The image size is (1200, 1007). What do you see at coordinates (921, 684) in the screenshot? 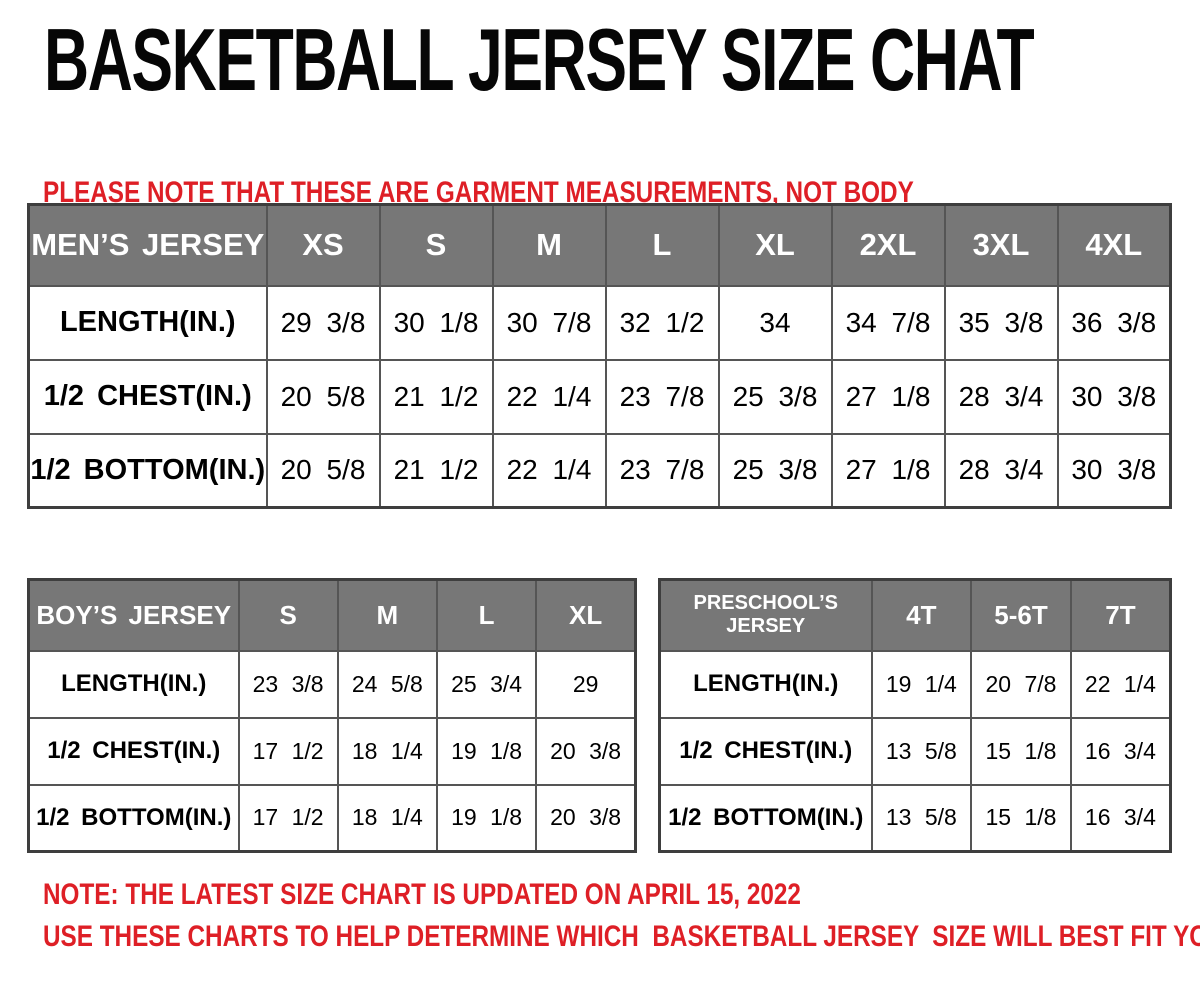
I see `size-value-cell: 19 1/4` at bounding box center [921, 684].